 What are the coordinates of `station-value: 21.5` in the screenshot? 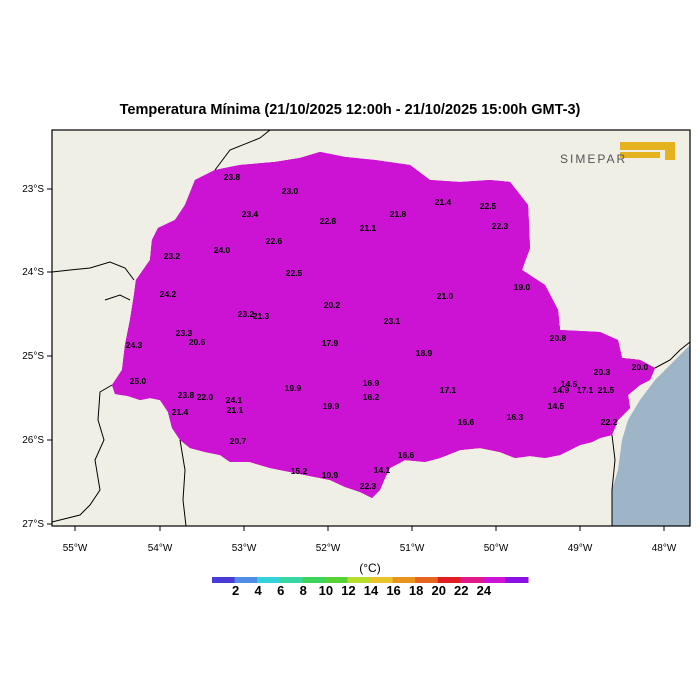 It's located at (606, 390).